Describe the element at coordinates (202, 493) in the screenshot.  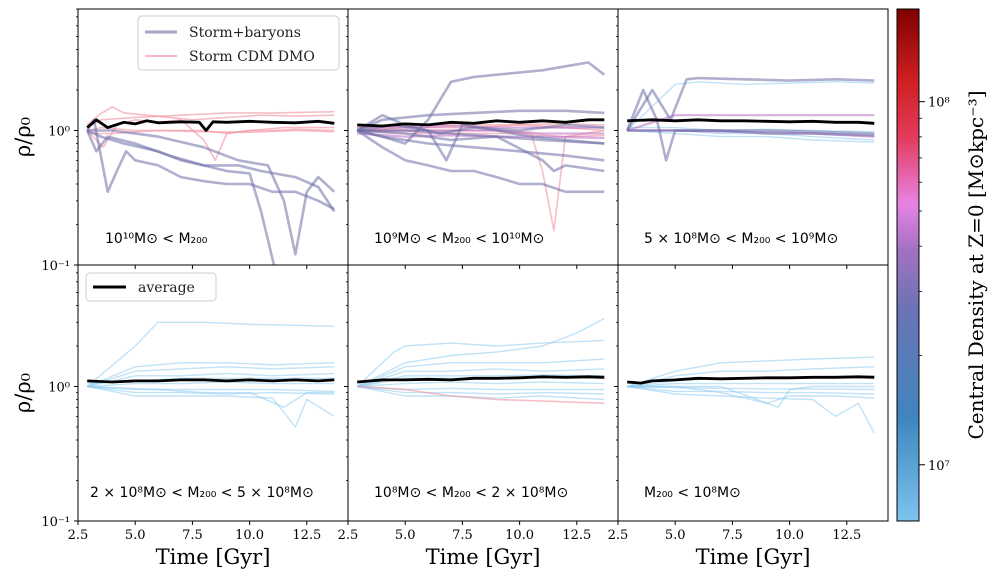
I see `panel-4-annotation: 2 × 10⁸M⊙ < M₂₀₀ < 5 × 10⁸M⊙` at that location.